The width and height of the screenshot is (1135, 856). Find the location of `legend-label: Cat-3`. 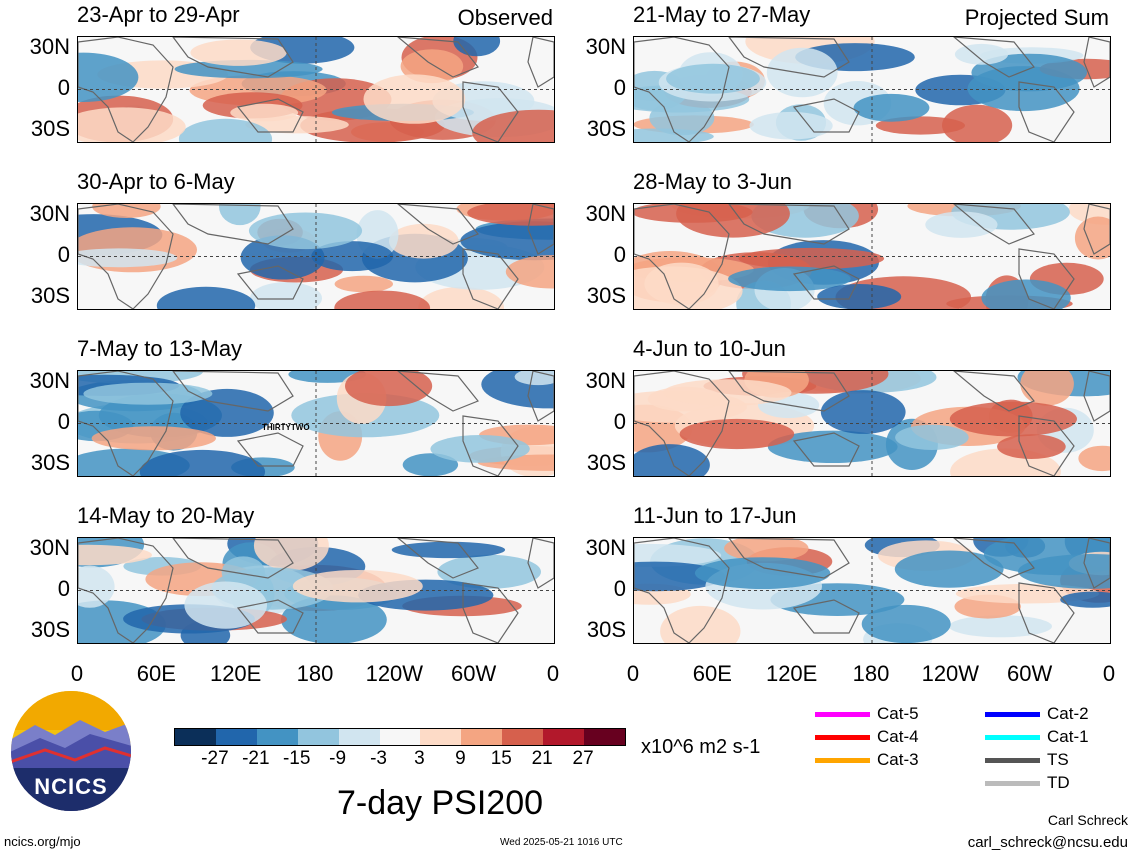

legend-label: Cat-3 is located at coordinates (898, 759).